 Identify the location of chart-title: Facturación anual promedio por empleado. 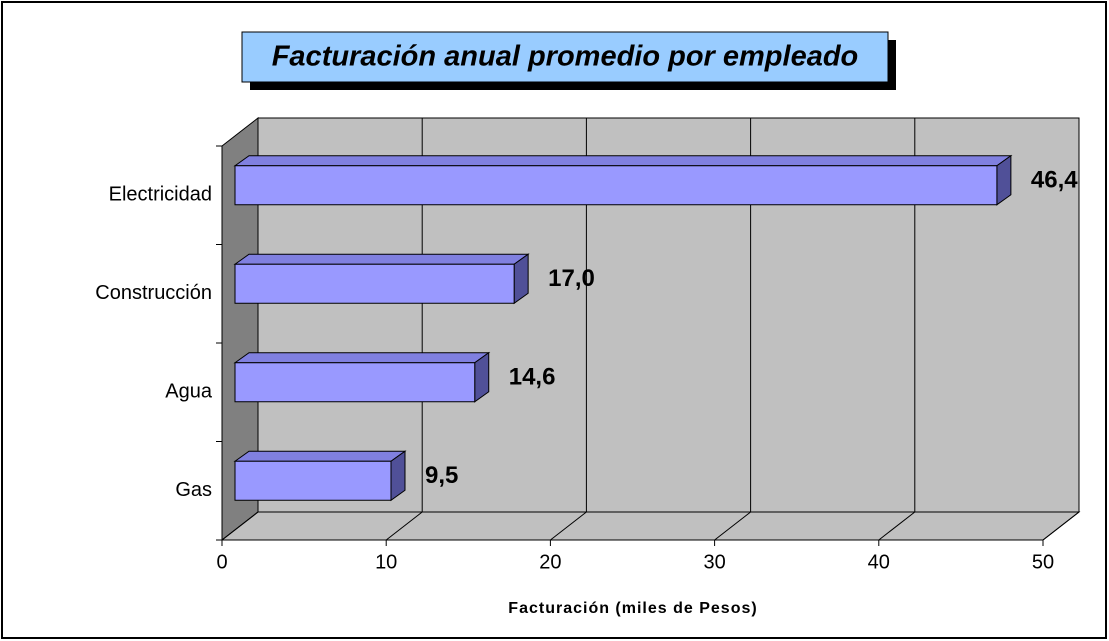
(565, 57).